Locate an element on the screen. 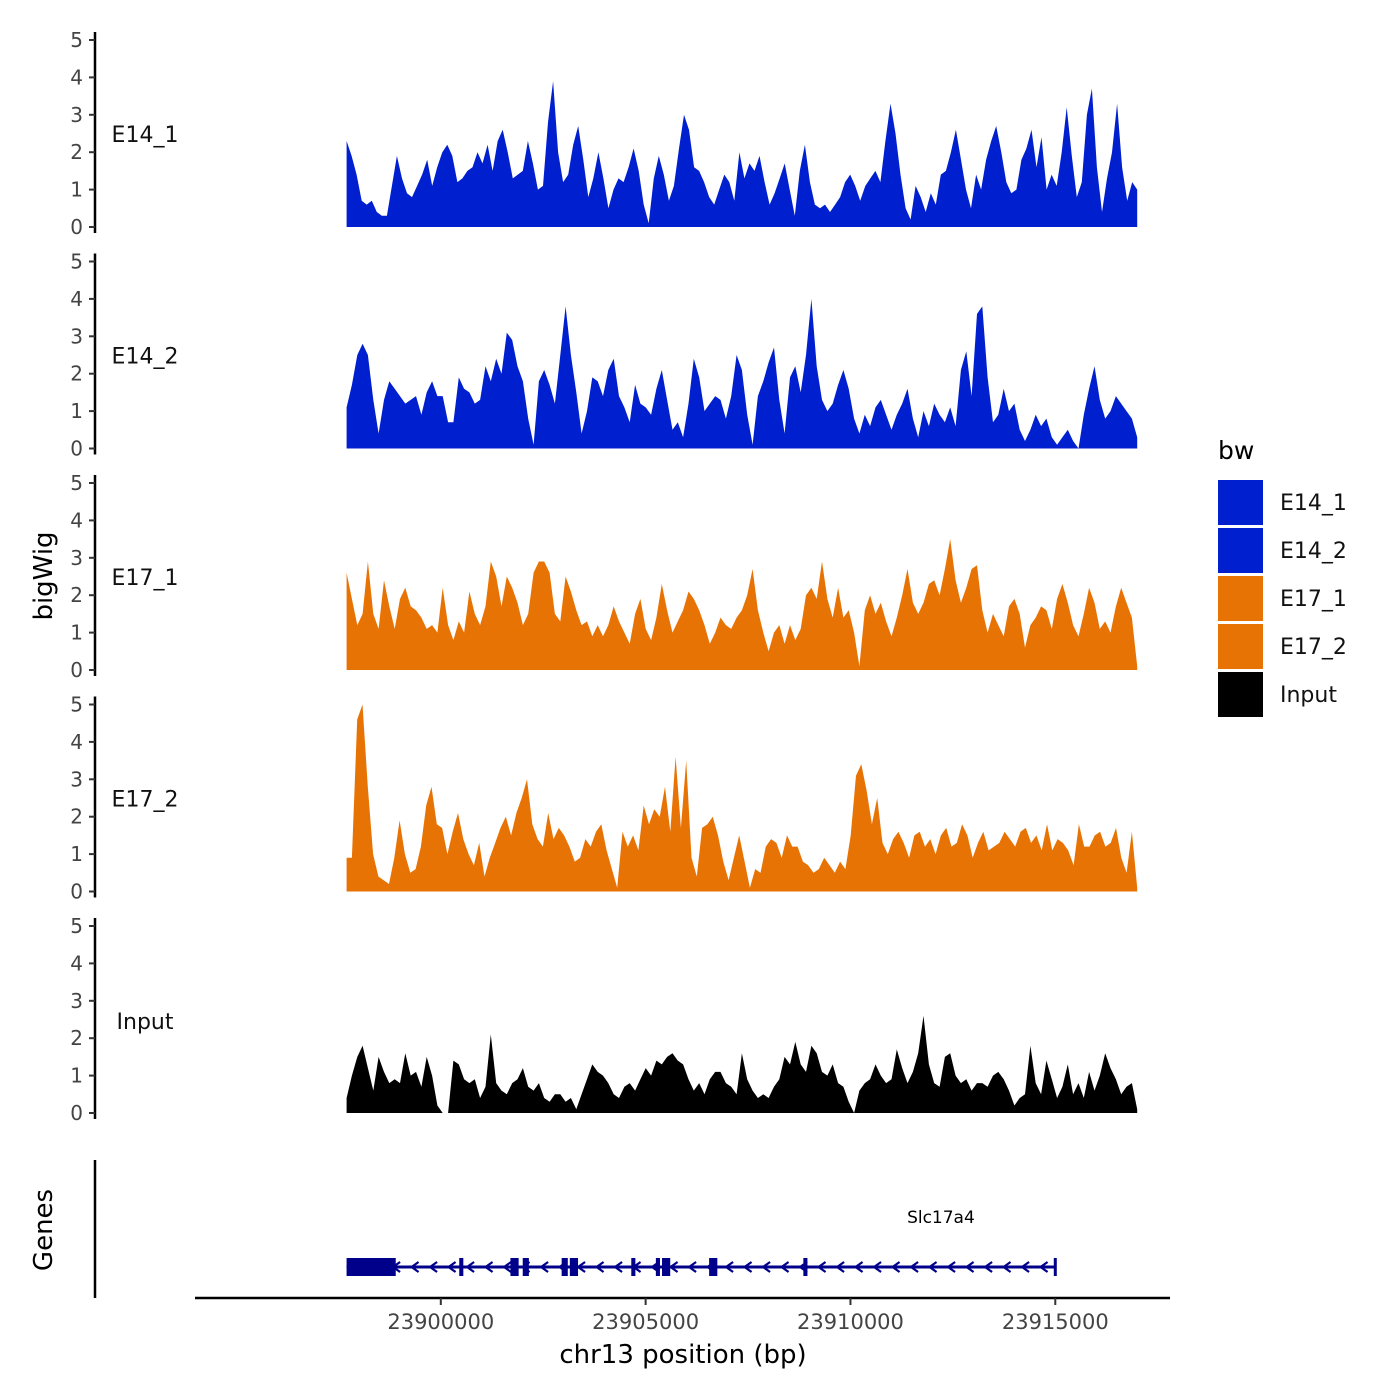  x-axis: 23900000 23905000 23910000 23915000 is located at coordinates (682, 1315).